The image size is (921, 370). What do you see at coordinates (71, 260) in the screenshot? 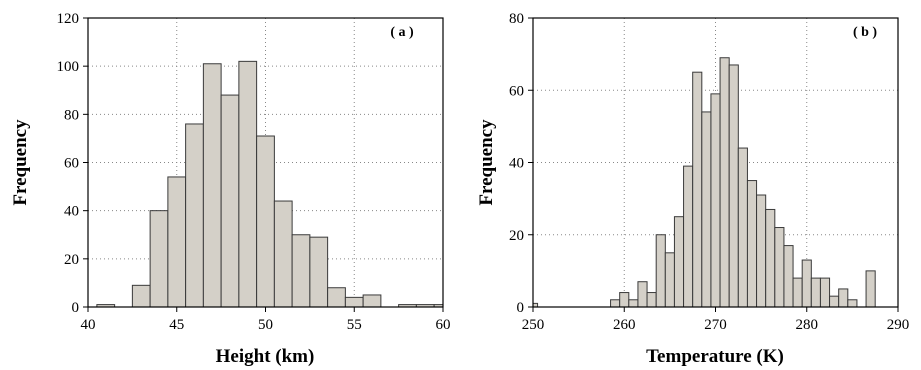
I see `a-y-tick-label-1: 20` at bounding box center [71, 260].